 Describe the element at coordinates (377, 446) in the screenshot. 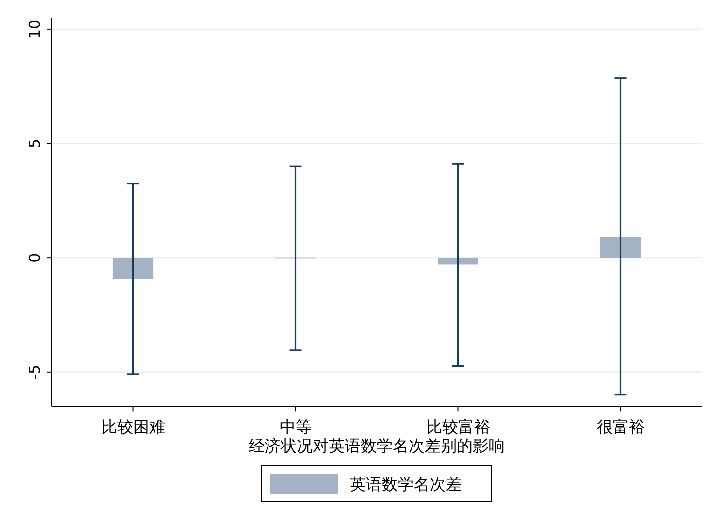

I see `x-axis-title: 经济状况对英语数学名次差别的影响` at that location.